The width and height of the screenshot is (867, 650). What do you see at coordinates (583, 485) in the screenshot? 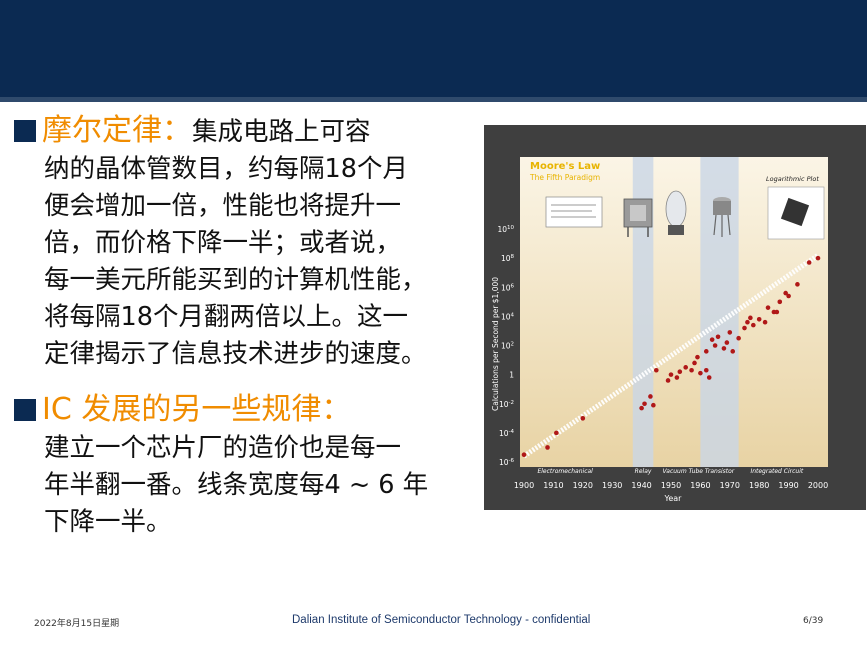
I see `x-tick-label: 1920` at bounding box center [583, 485].